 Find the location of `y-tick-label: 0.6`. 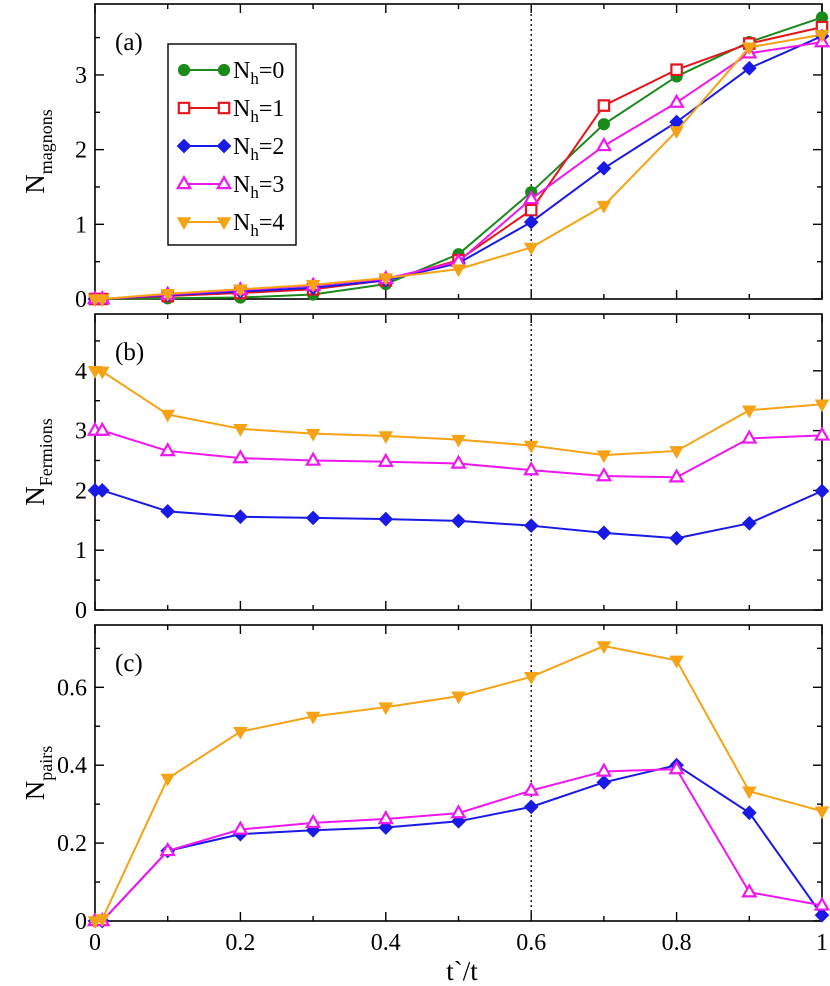

y-tick-label: 0.6 is located at coordinates (72, 688).